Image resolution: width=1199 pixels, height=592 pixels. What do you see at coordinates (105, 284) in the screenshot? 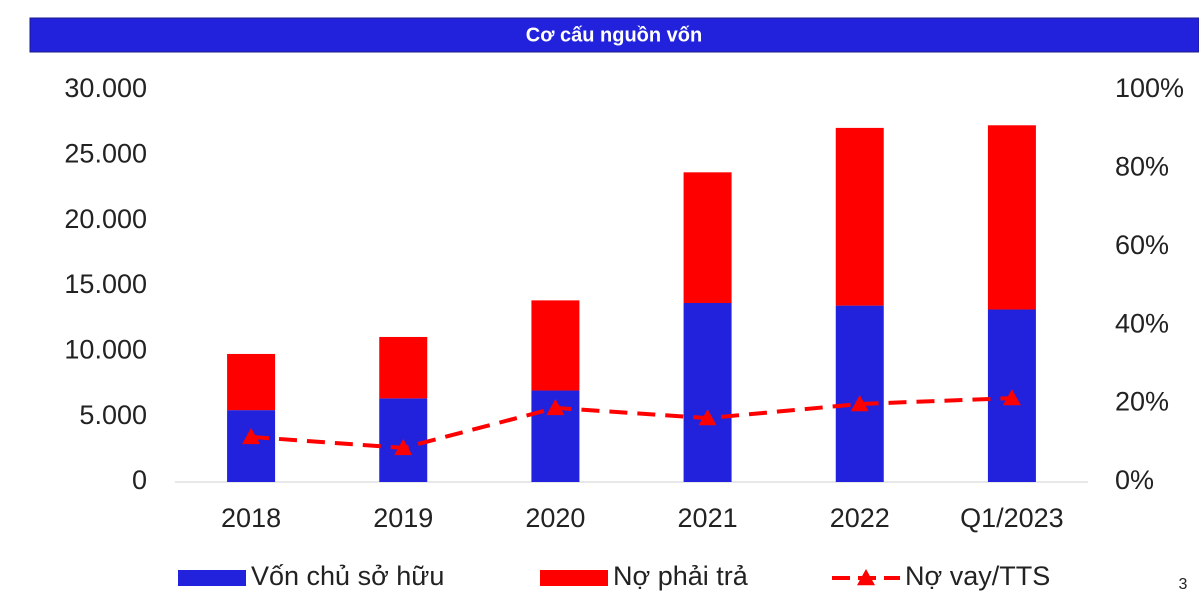
I see `y-tick-label: 15.000` at bounding box center [105, 284].